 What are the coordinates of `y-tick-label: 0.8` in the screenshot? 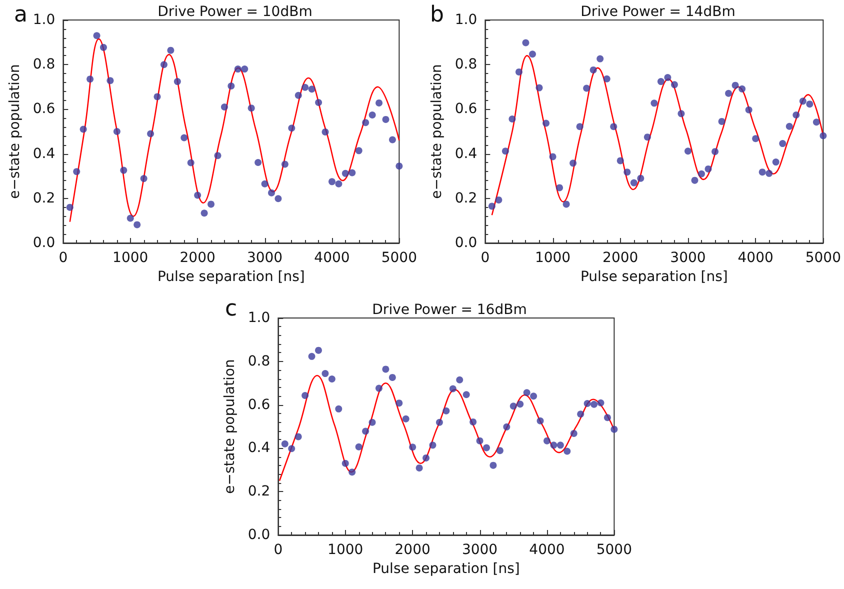 It's located at (44, 64).